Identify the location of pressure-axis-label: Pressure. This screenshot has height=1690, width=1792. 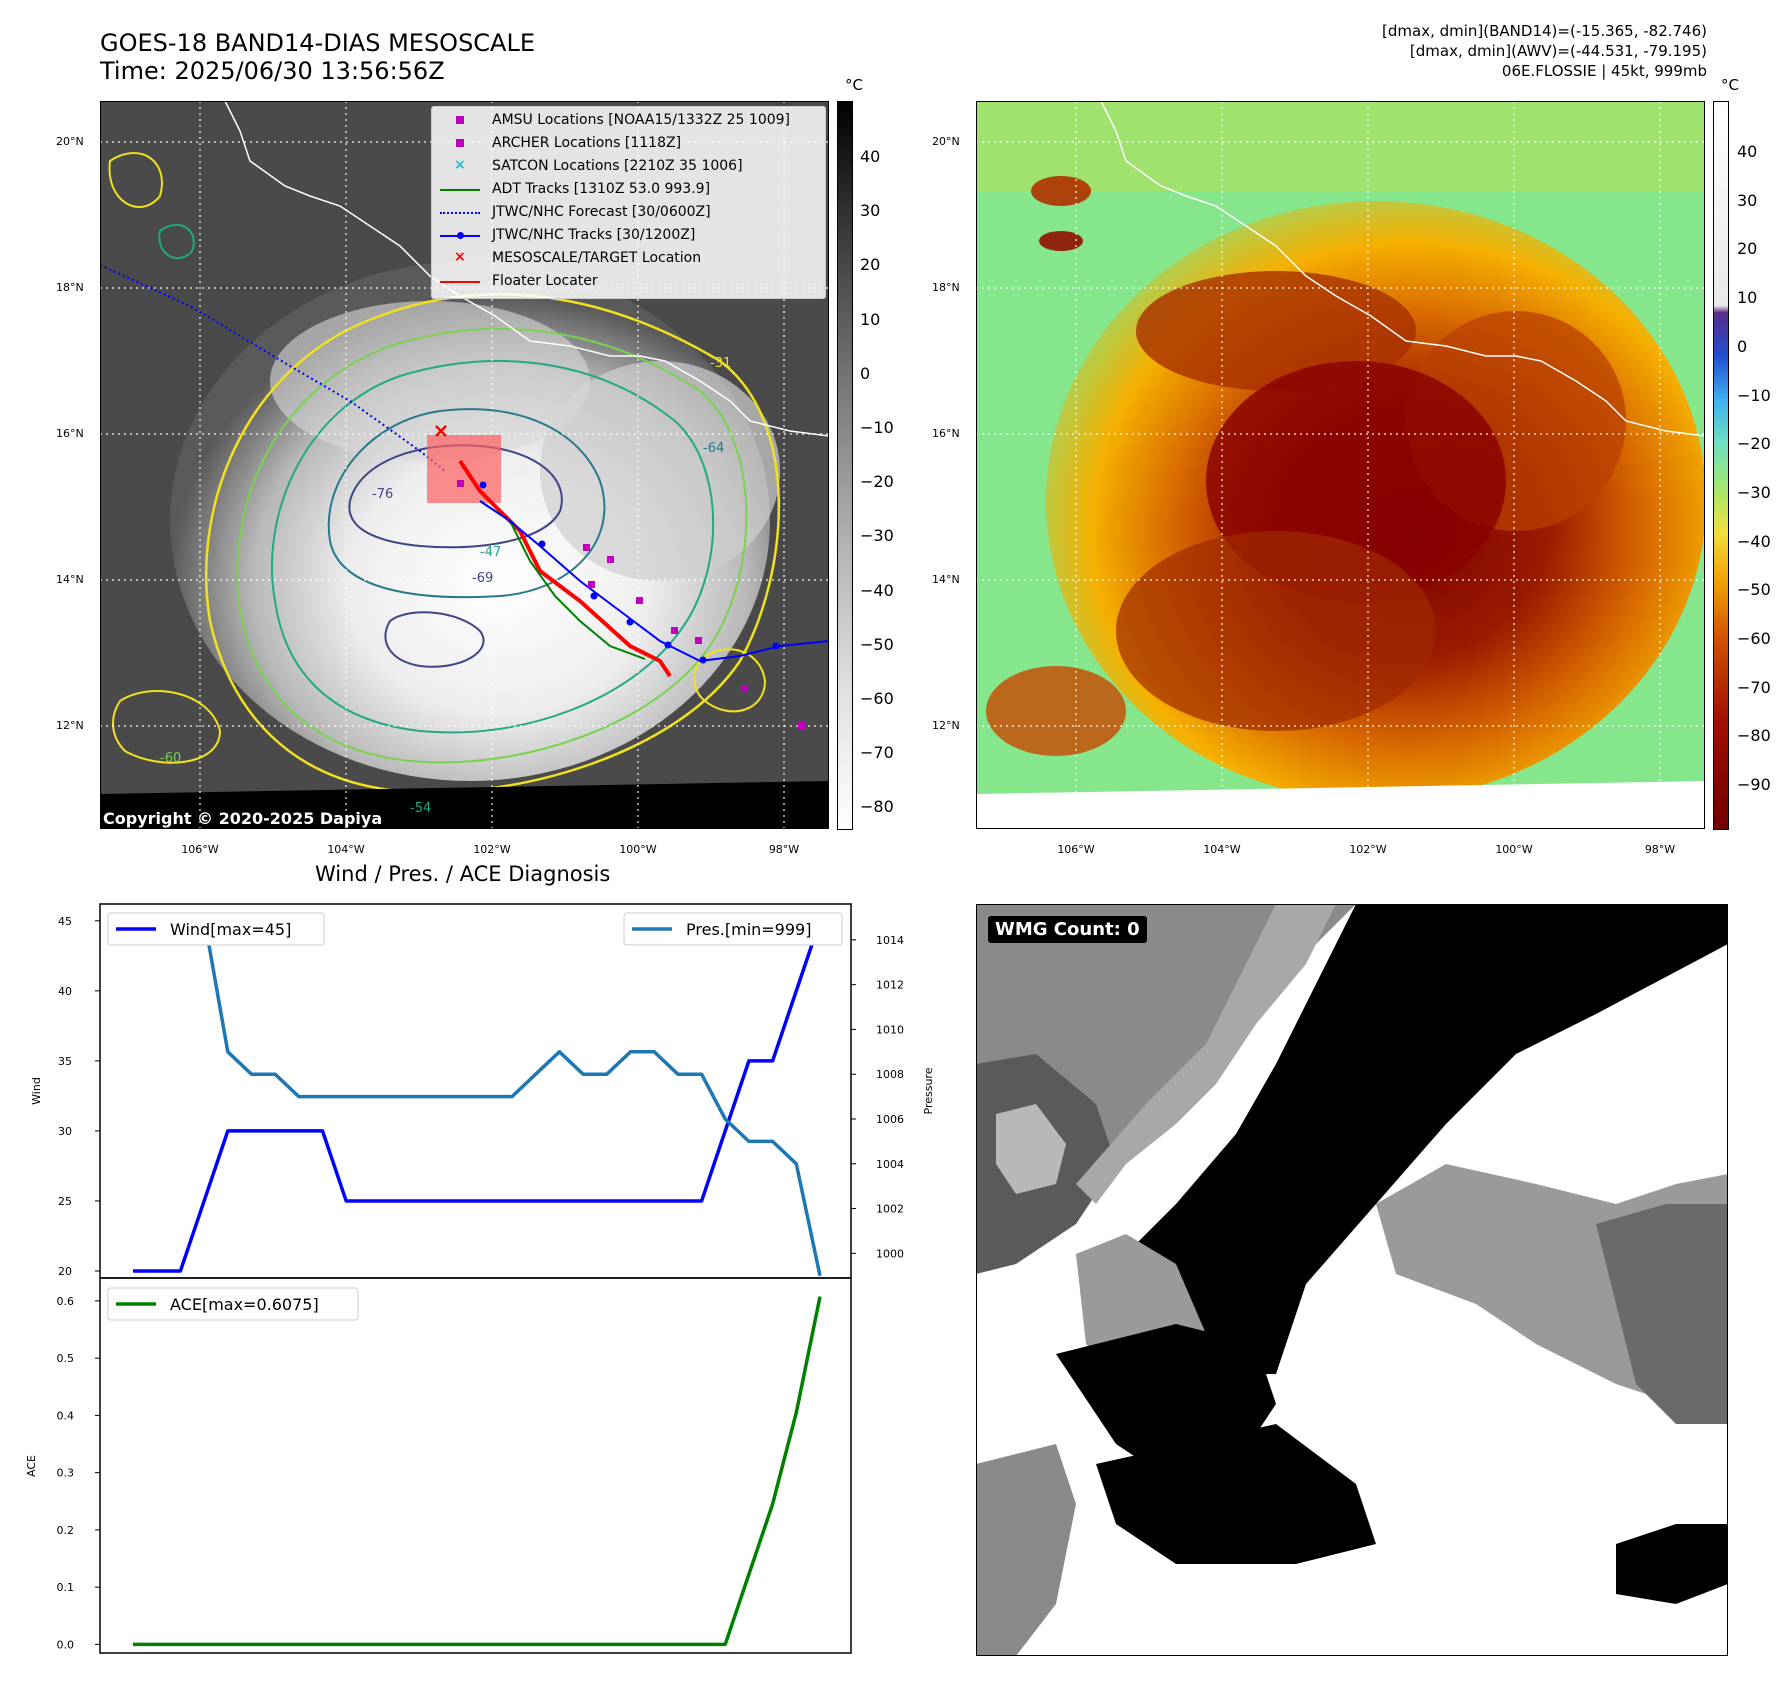
(928, 1090).